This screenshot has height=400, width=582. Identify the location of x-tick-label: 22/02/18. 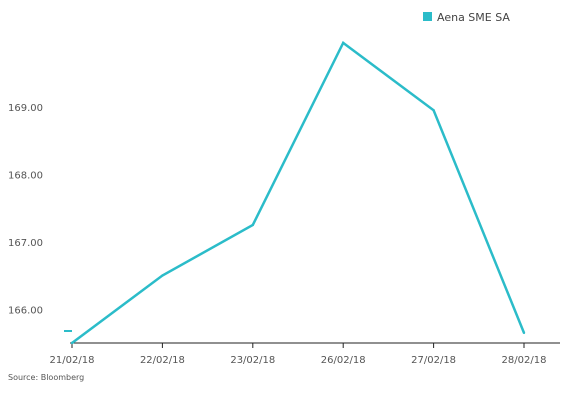
(162, 360).